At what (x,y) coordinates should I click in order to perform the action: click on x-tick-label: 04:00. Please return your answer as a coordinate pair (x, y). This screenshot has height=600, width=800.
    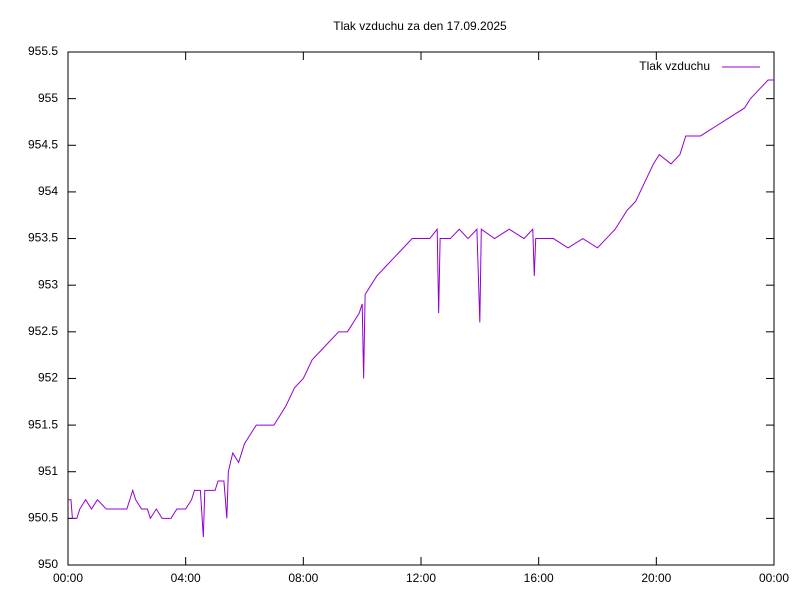
    Looking at the image, I should click on (186, 578).